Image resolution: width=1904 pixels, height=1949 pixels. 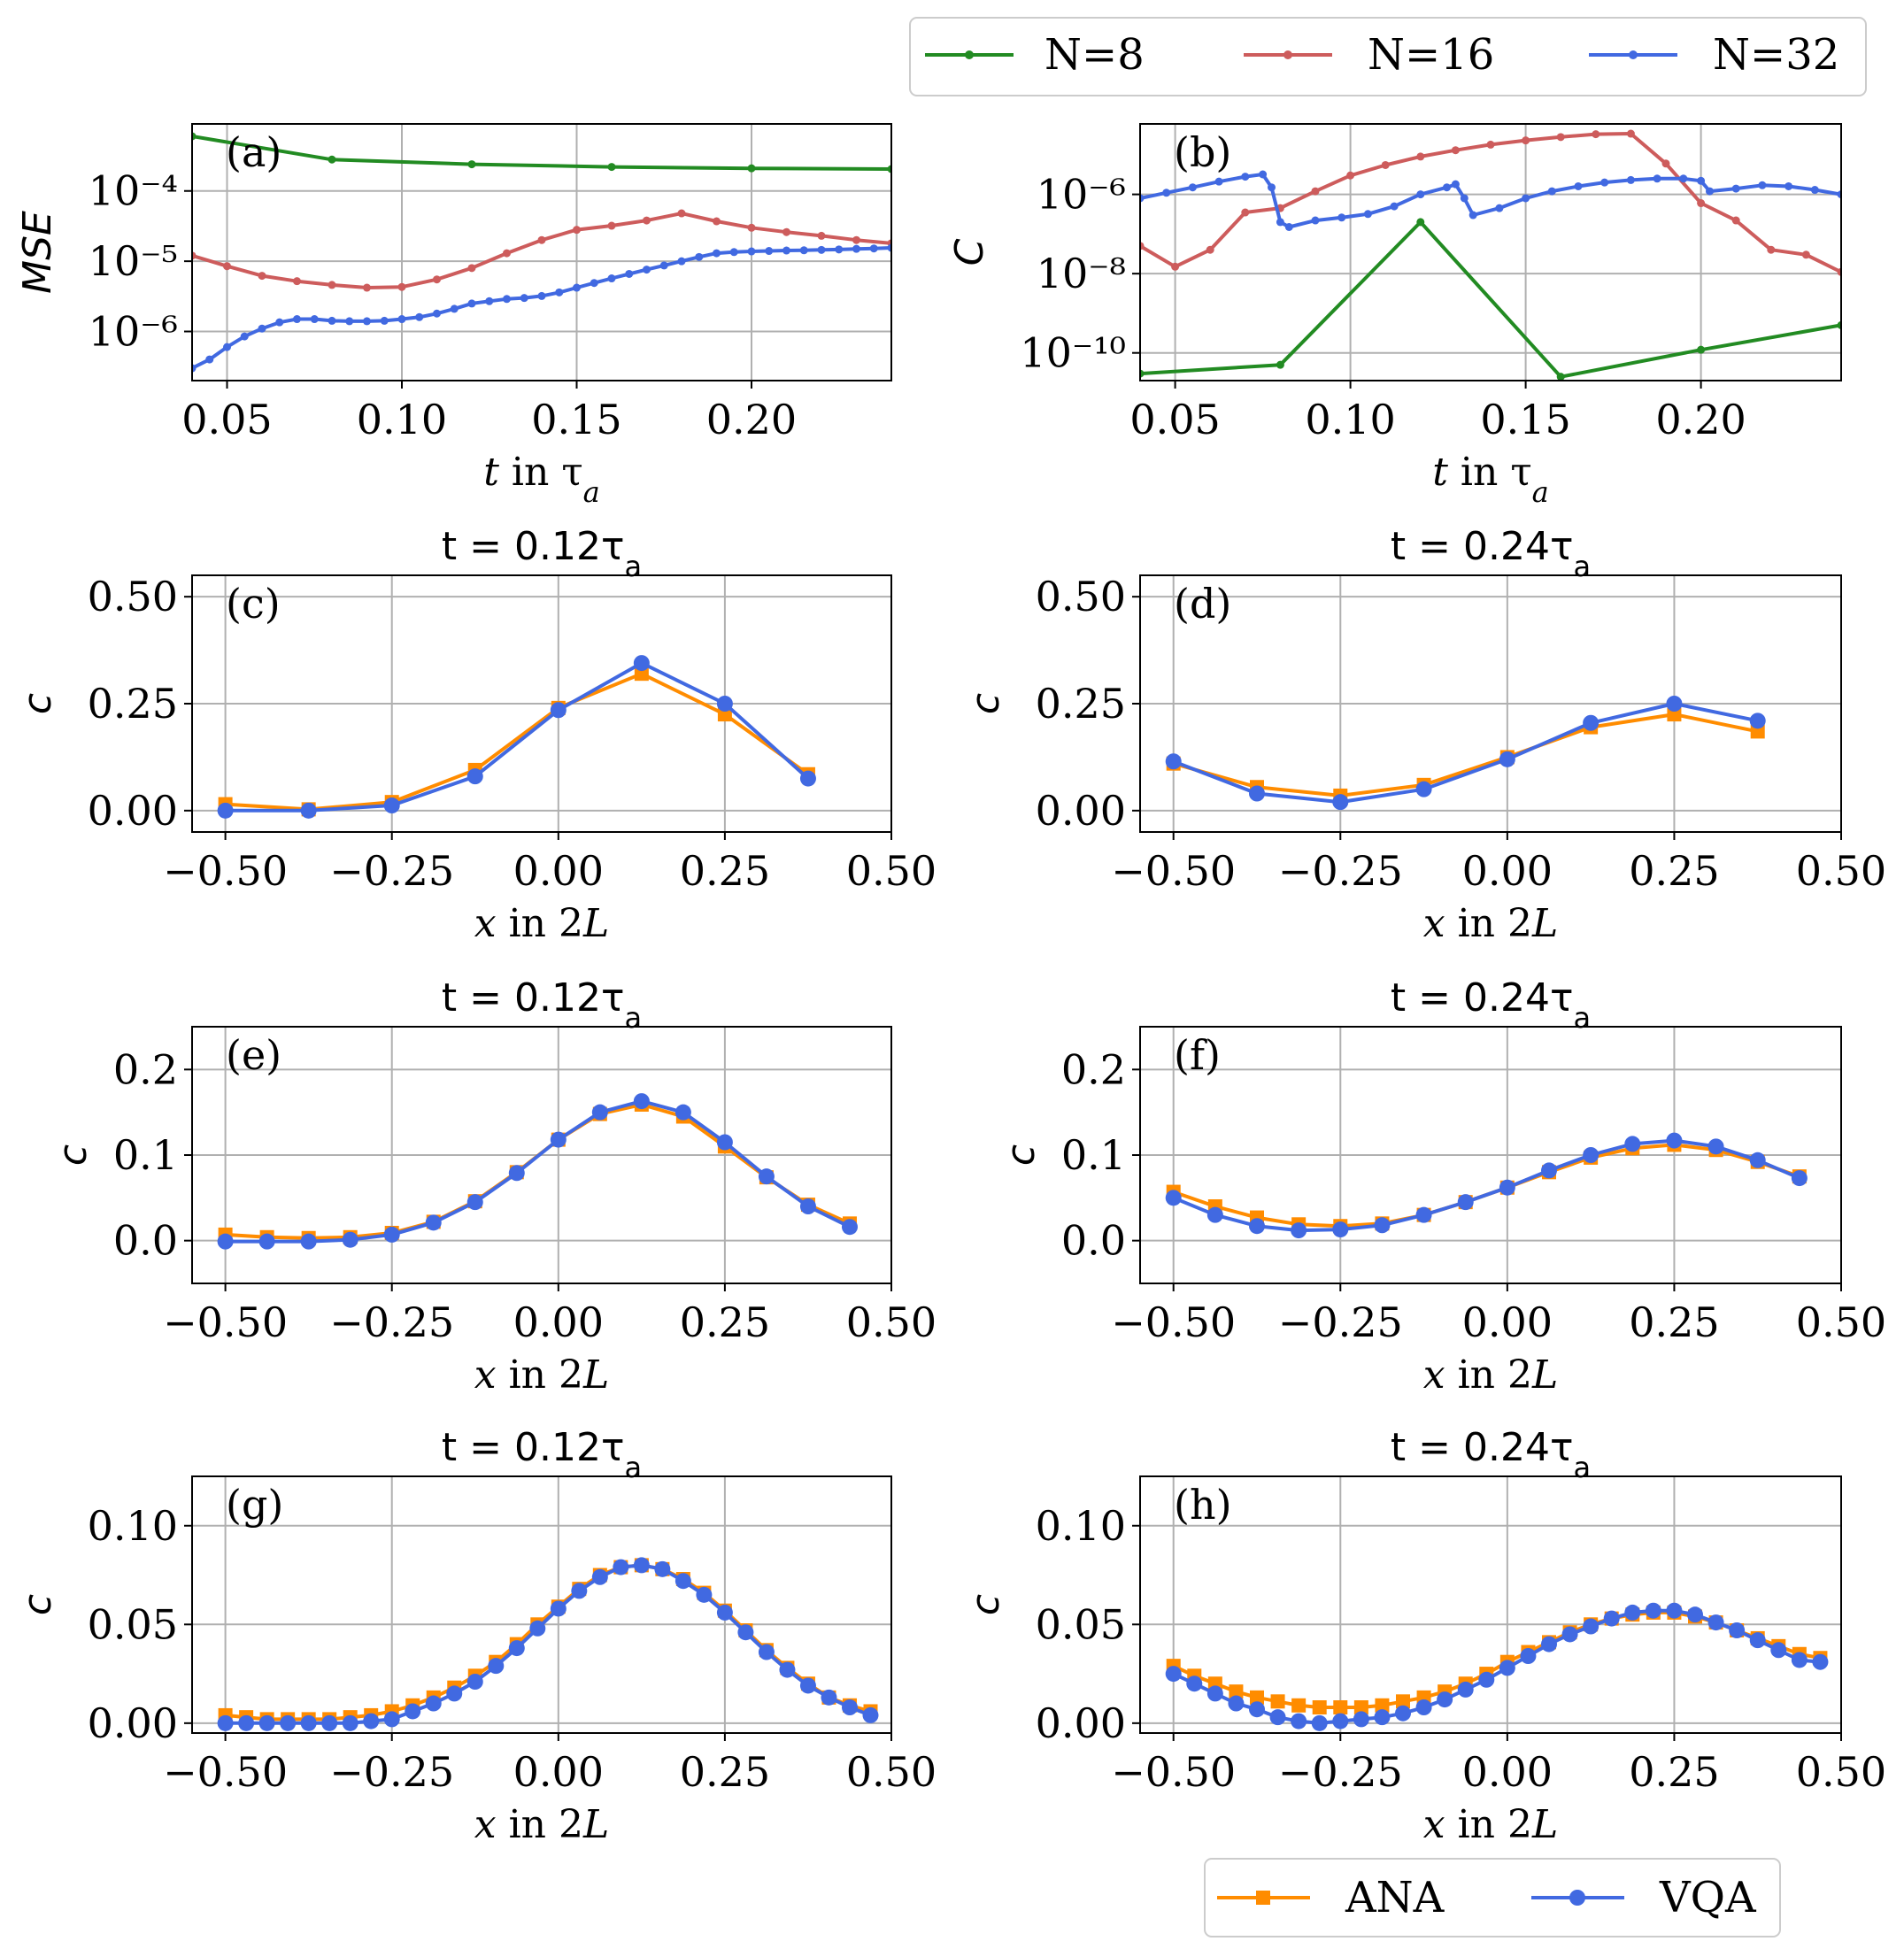 I want to click on x-axis-label-sub: a, so click(x=591, y=492).